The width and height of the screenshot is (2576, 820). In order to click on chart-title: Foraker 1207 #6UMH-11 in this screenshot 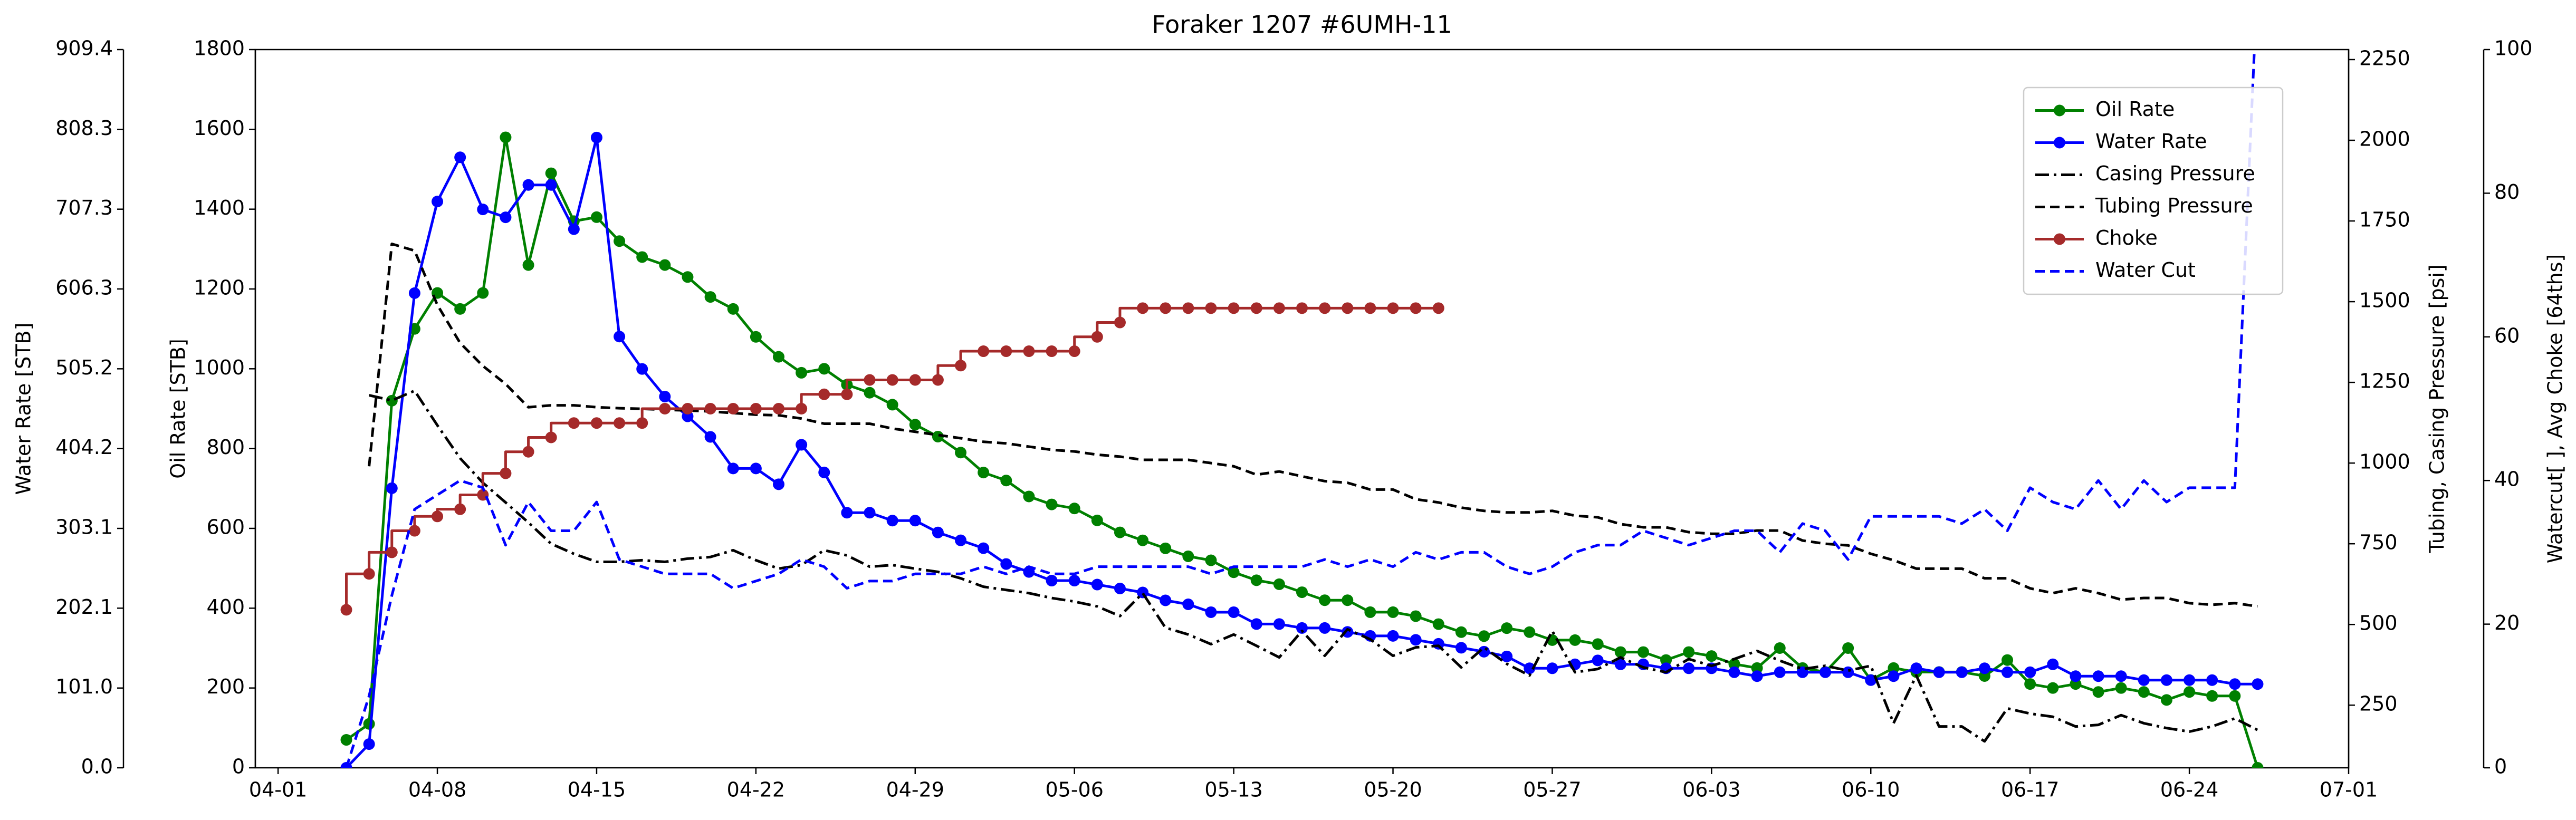, I will do `click(1302, 25)`.